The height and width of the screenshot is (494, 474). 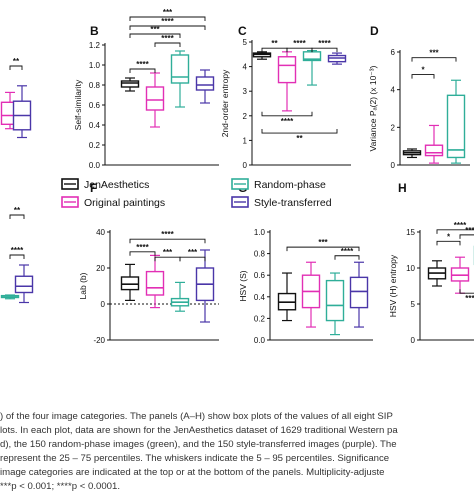 I want to click on y-axis-label: HSV (H) entropy, so click(x=393, y=285).